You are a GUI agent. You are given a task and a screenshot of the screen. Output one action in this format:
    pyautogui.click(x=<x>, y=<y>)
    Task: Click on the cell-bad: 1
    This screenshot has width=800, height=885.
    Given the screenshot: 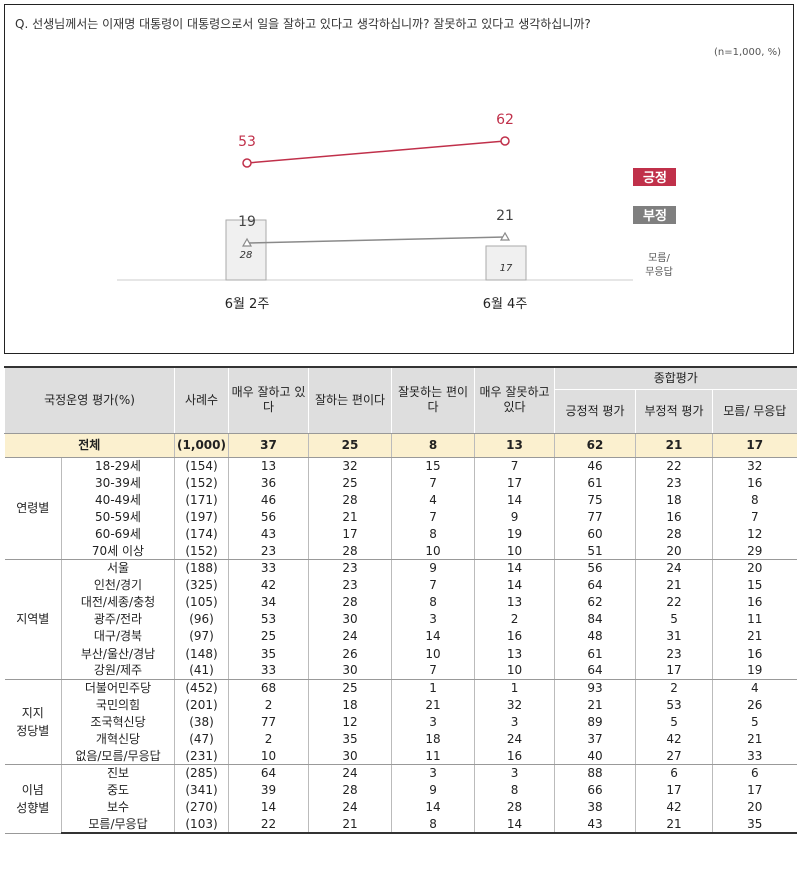 What is the action you would take?
    pyautogui.click(x=433, y=688)
    